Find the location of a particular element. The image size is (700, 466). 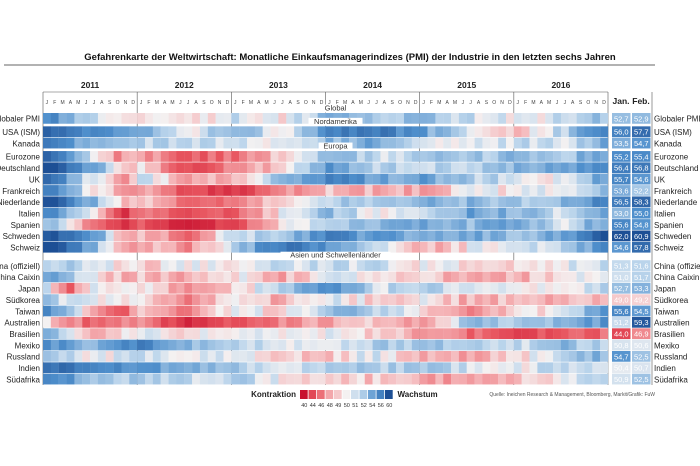

latest-value: 57,7 is located at coordinates (641, 132).